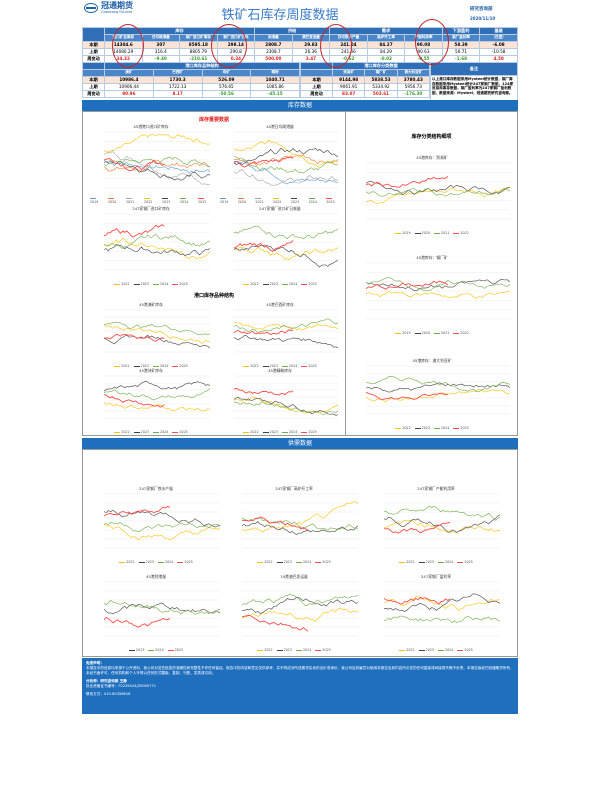 The width and height of the screenshot is (600, 800). What do you see at coordinates (117, 5) in the screenshot?
I see `company-name: 冠通期货` at bounding box center [117, 5].